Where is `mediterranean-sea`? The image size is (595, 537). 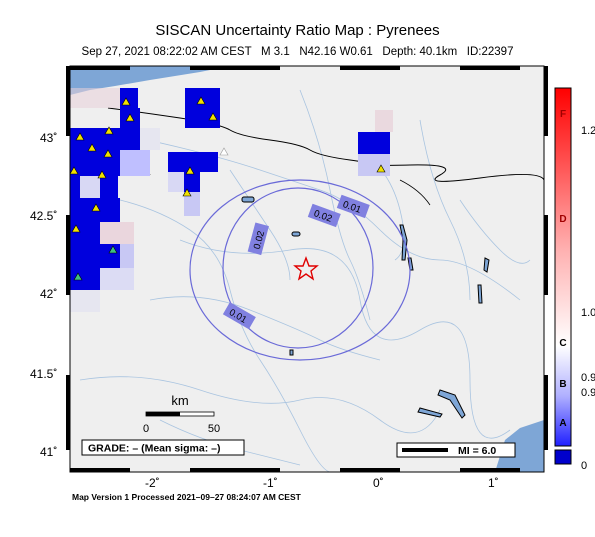 mediterranean-sea is located at coordinates (519, 446).